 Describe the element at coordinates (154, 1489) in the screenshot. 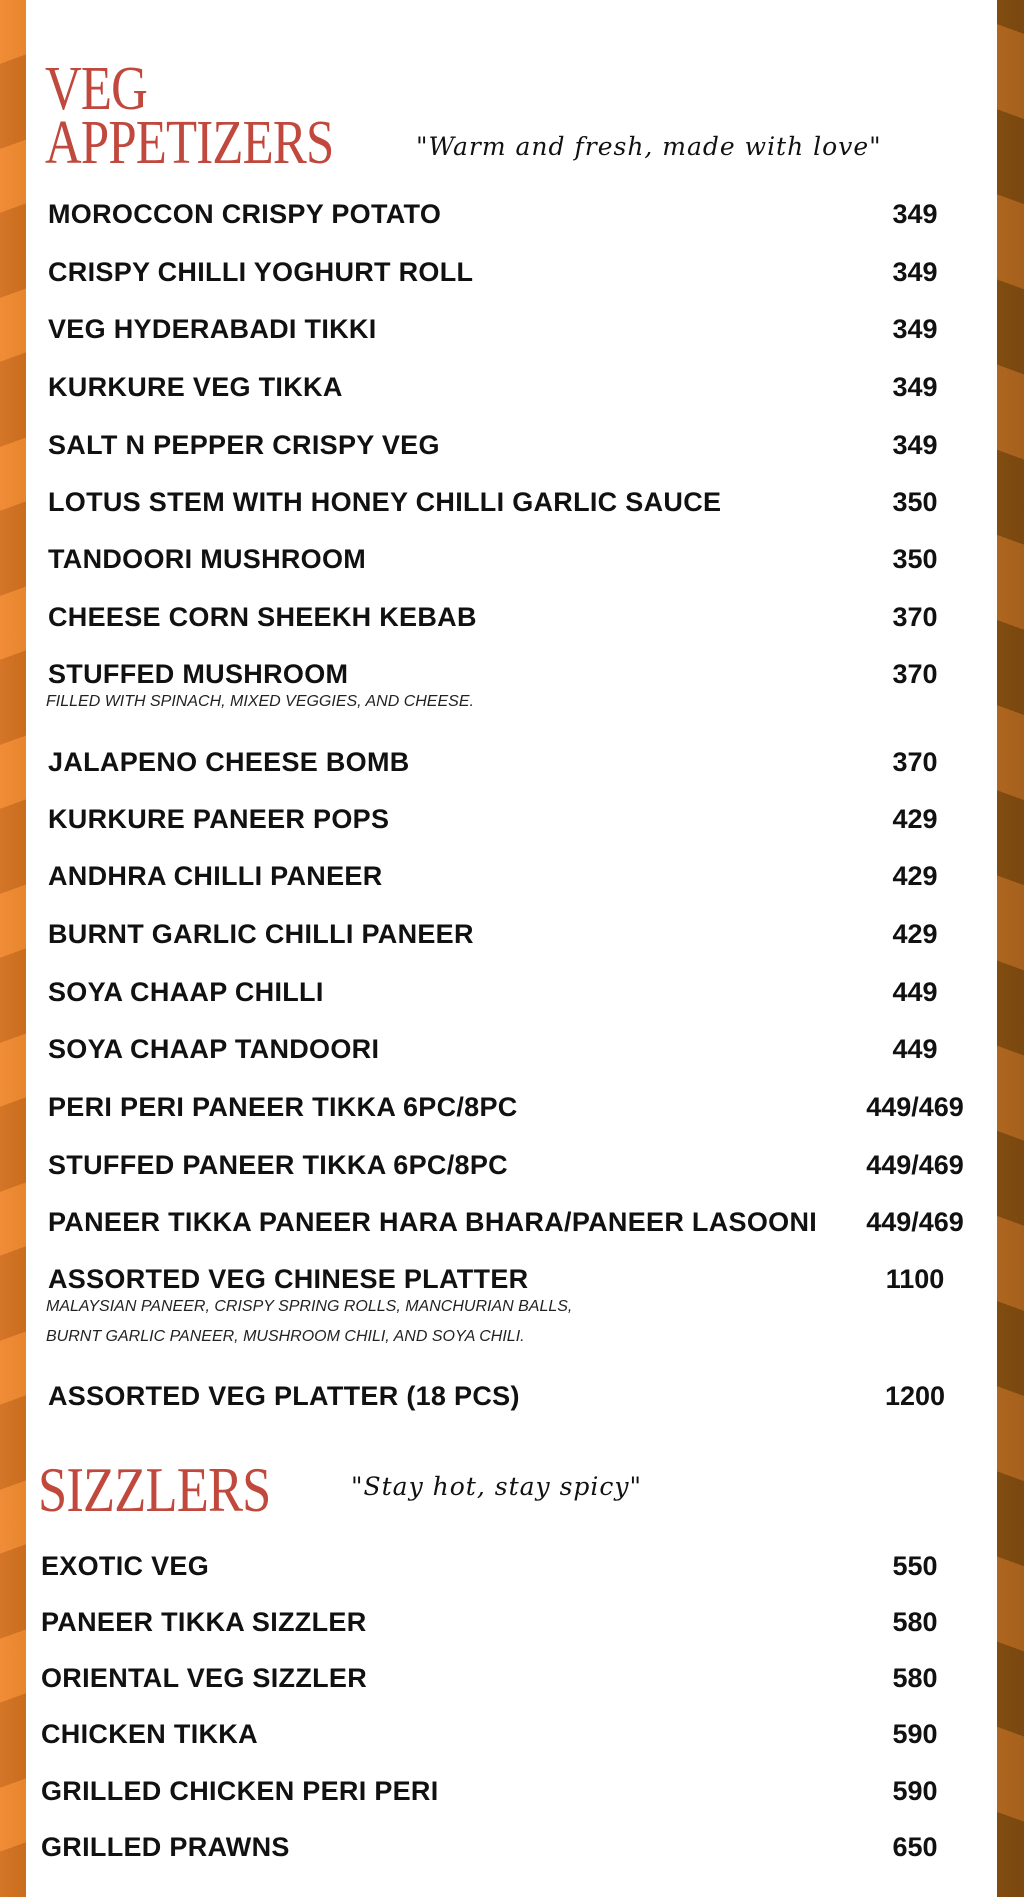

I see `section-title-sizzlers: SIZZLERS` at that location.